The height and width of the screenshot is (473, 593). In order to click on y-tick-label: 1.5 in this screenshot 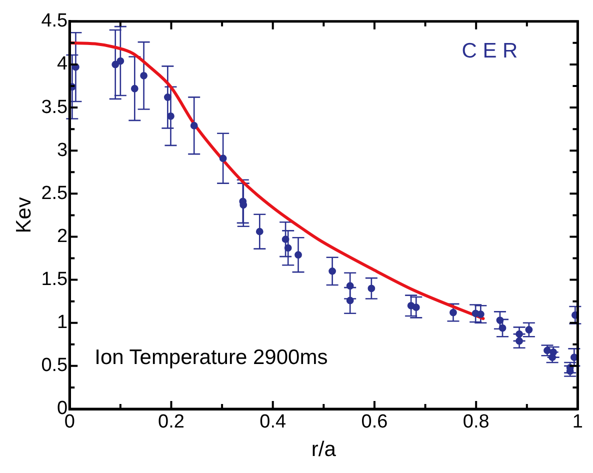, I will do `click(54, 279)`.